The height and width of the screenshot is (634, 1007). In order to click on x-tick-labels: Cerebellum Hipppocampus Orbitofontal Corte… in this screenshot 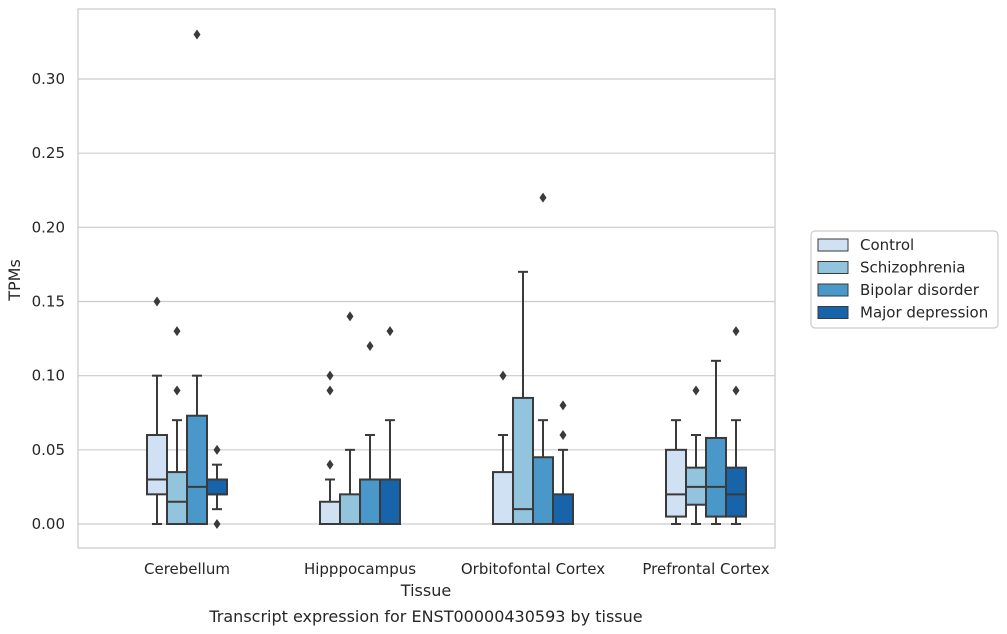, I will do `click(457, 569)`.